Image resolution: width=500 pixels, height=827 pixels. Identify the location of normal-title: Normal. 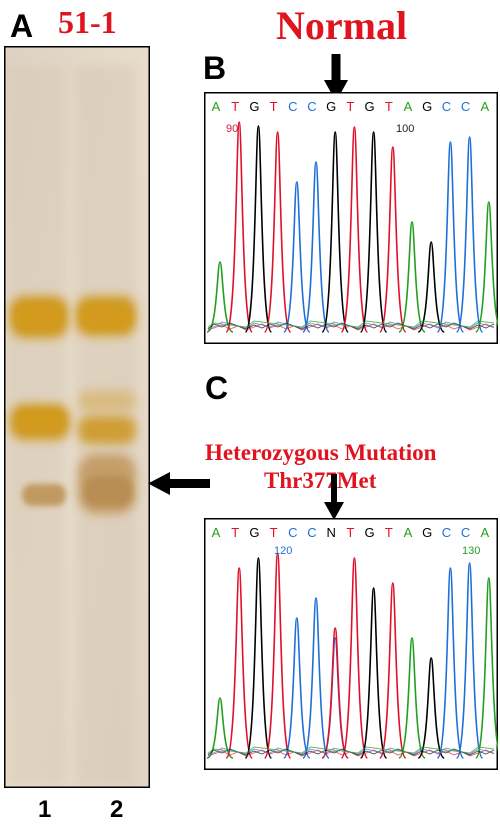
(342, 25).